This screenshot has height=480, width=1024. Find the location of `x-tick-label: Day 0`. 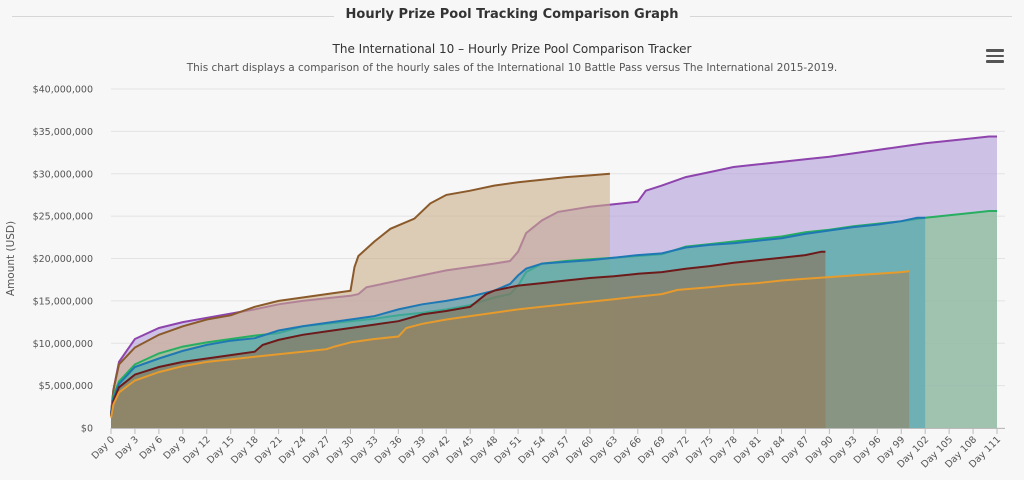

x-tick-label: Day 0 is located at coordinates (103, 447).